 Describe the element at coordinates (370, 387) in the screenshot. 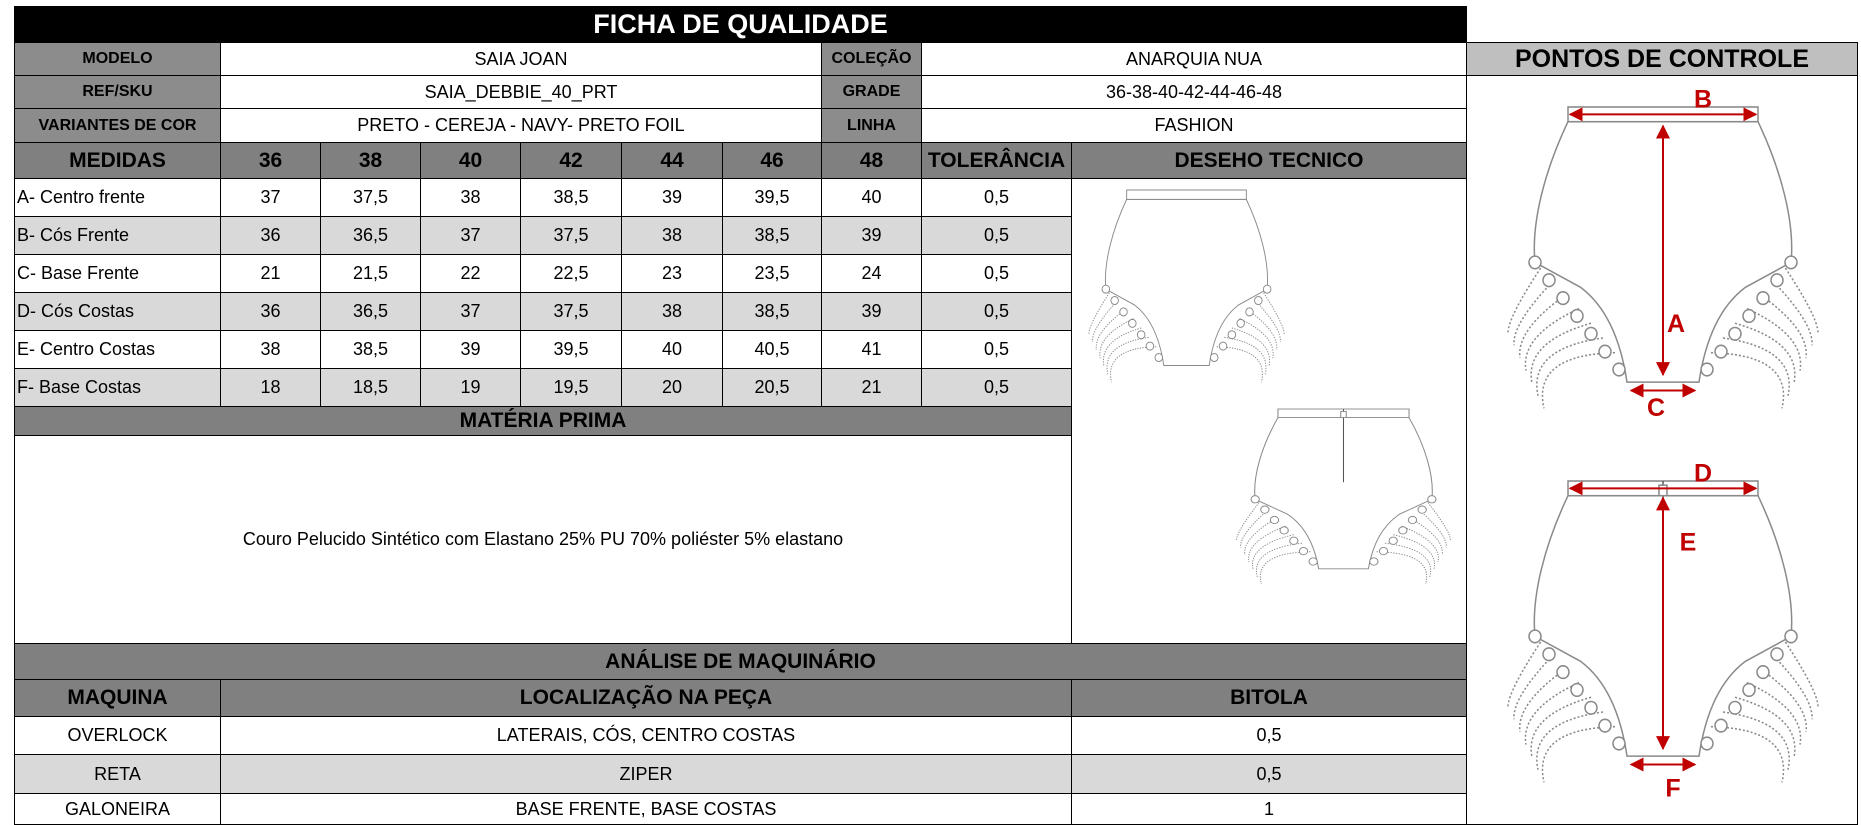

I see `measure-value: 18,5` at that location.